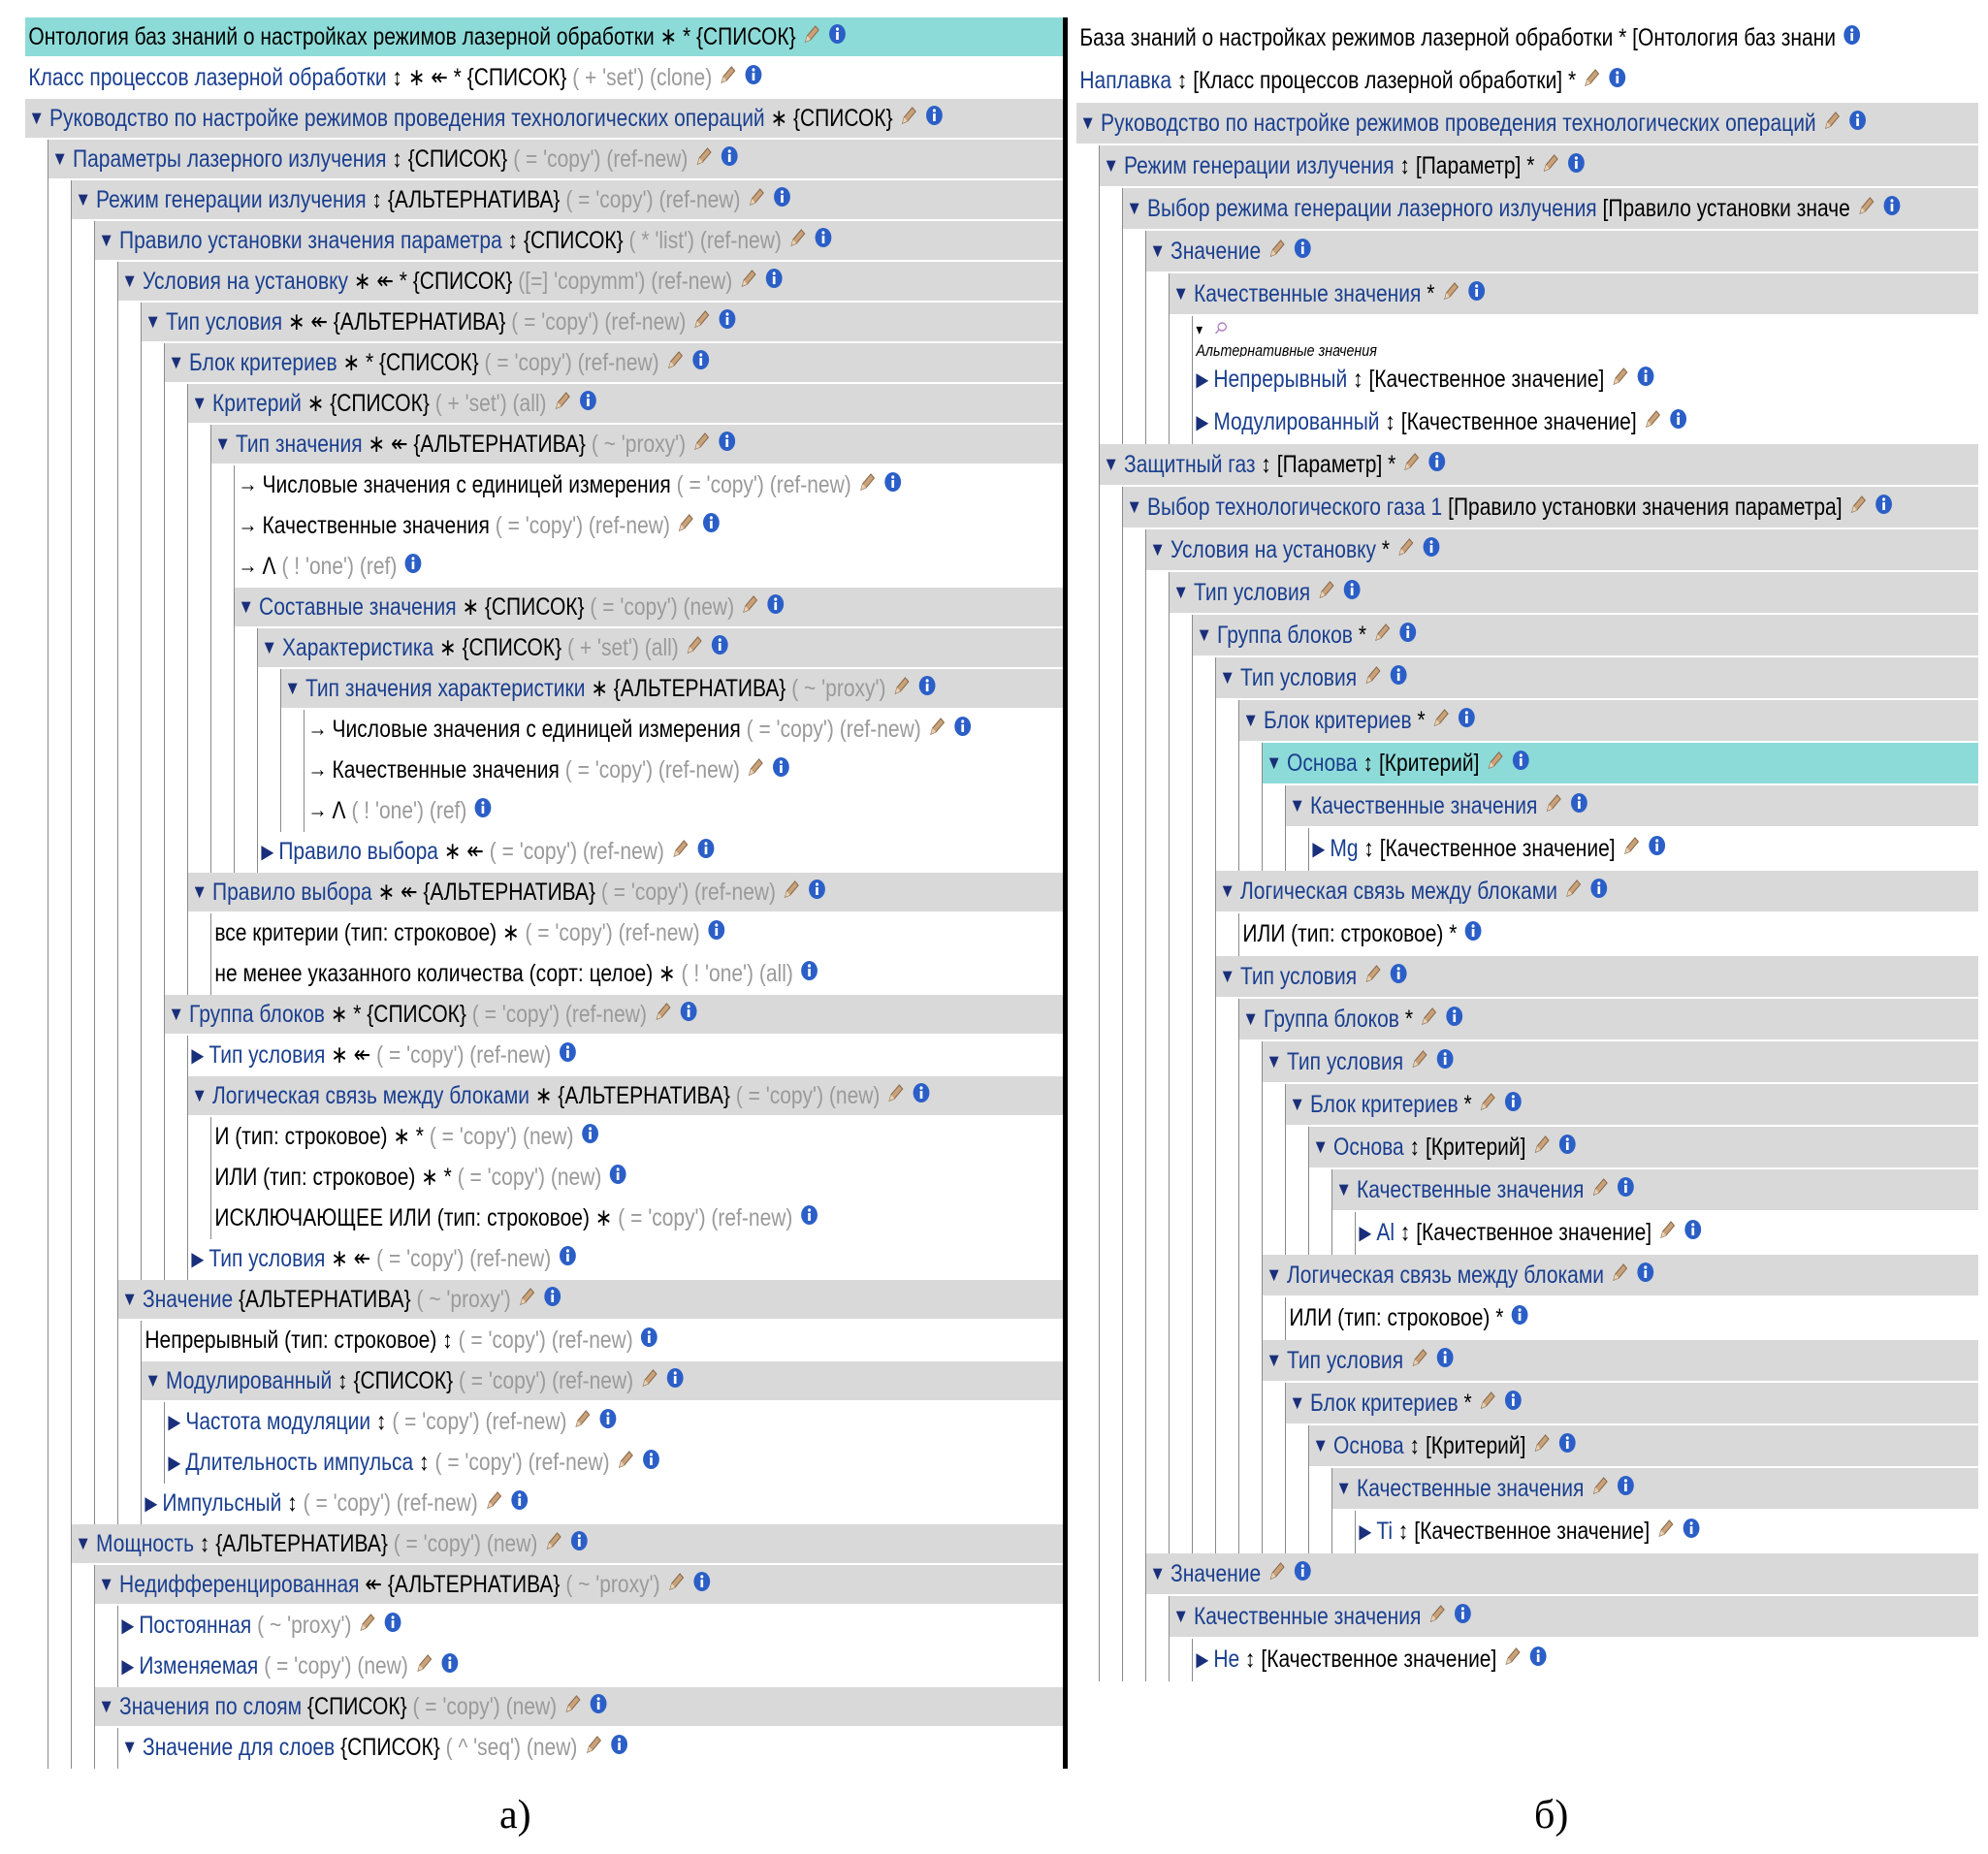 The height and width of the screenshot is (1854, 1988). I want to click on tree-toggle: ▾, so click(1199, 329).